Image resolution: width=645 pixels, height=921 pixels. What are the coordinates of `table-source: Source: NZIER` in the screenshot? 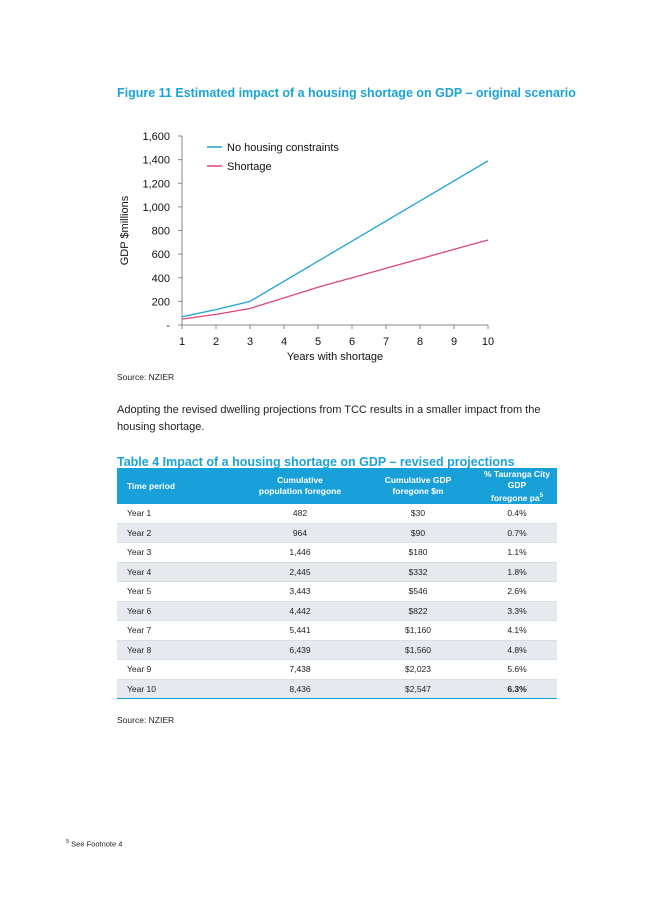 It's located at (146, 720).